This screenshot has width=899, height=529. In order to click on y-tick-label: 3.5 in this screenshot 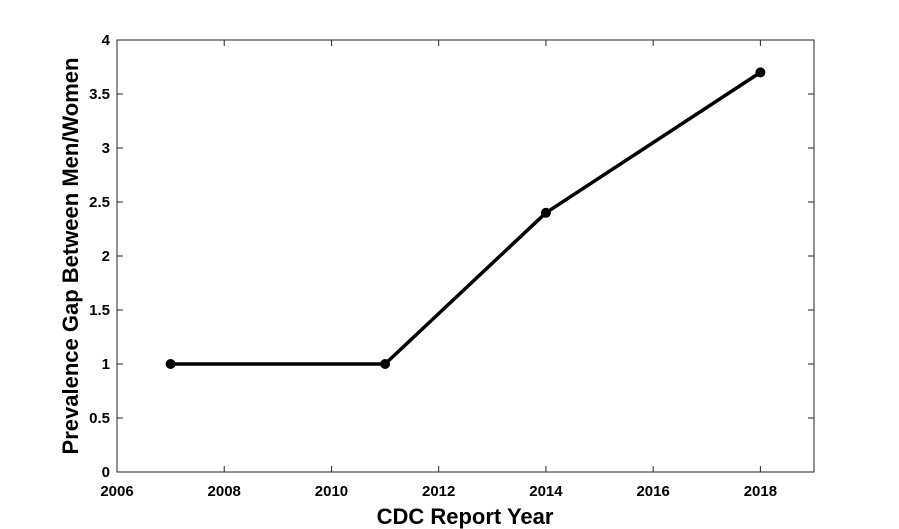, I will do `click(99, 94)`.